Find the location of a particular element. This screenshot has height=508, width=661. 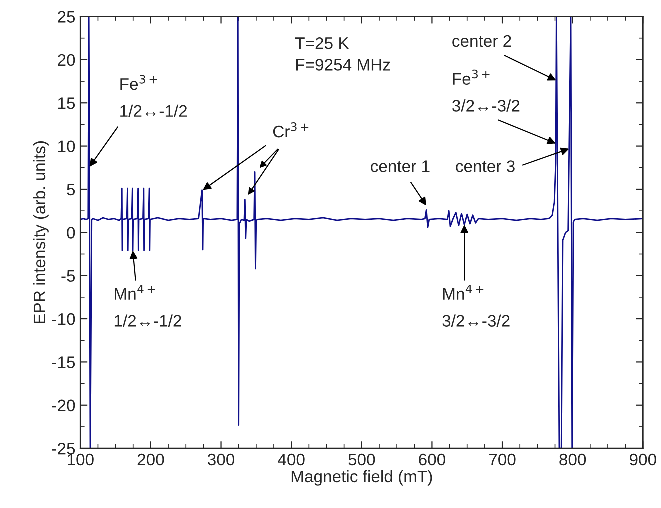

y-tick-label: 15 is located at coordinates (67, 104).